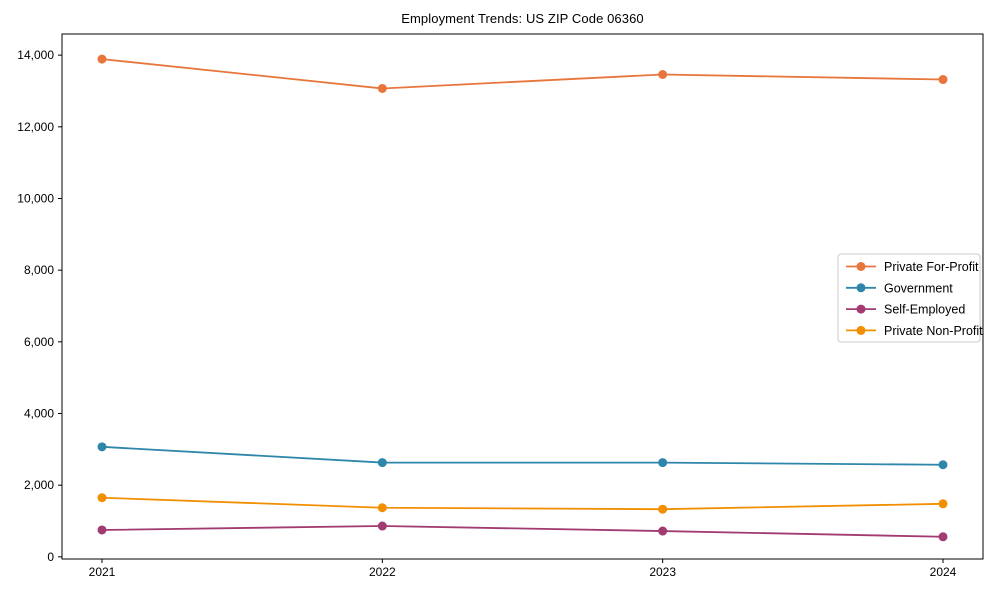 The width and height of the screenshot is (1000, 600). I want to click on legend-marker-government, so click(861, 288).